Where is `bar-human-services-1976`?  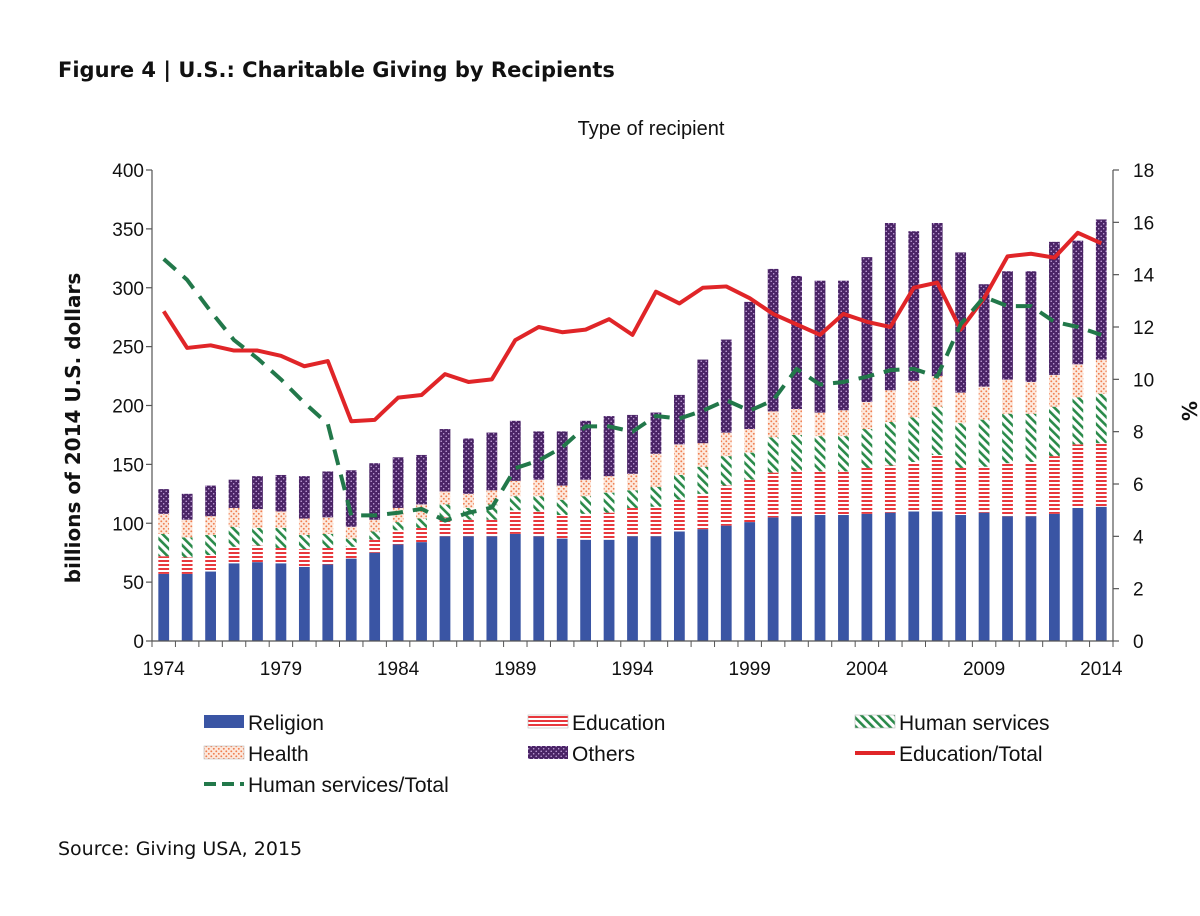 bar-human-services-1976 is located at coordinates (210, 545).